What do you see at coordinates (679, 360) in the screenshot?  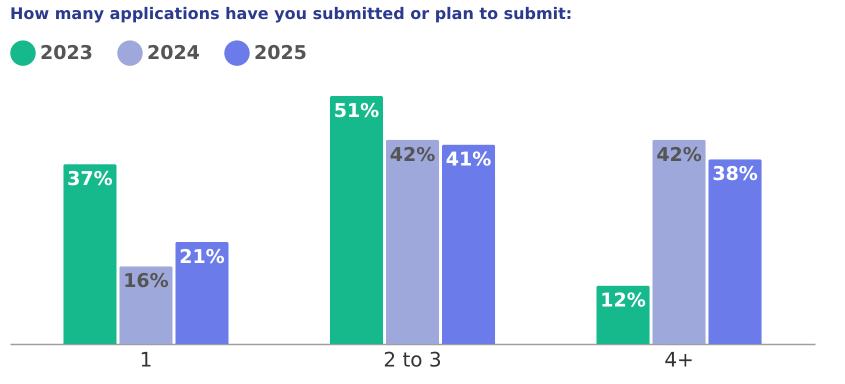 I see `x-tick-label: 4+` at bounding box center [679, 360].